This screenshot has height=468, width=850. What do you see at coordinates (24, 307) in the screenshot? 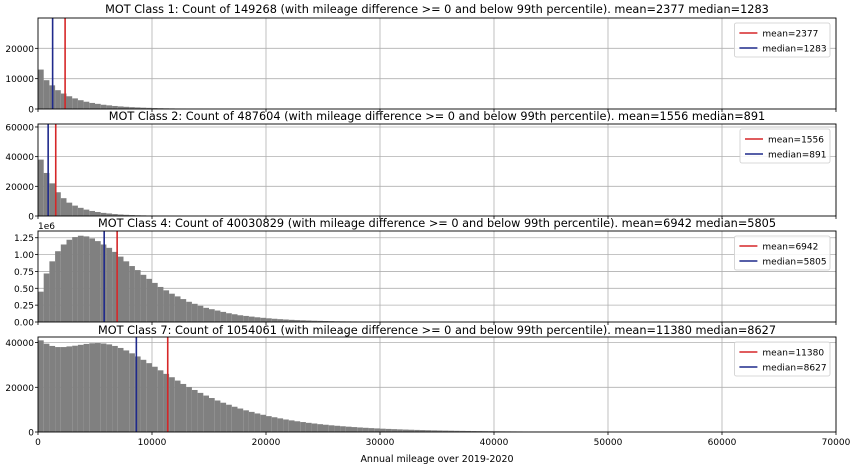
I see `y-tick-label: 0.25` at bounding box center [24, 307].